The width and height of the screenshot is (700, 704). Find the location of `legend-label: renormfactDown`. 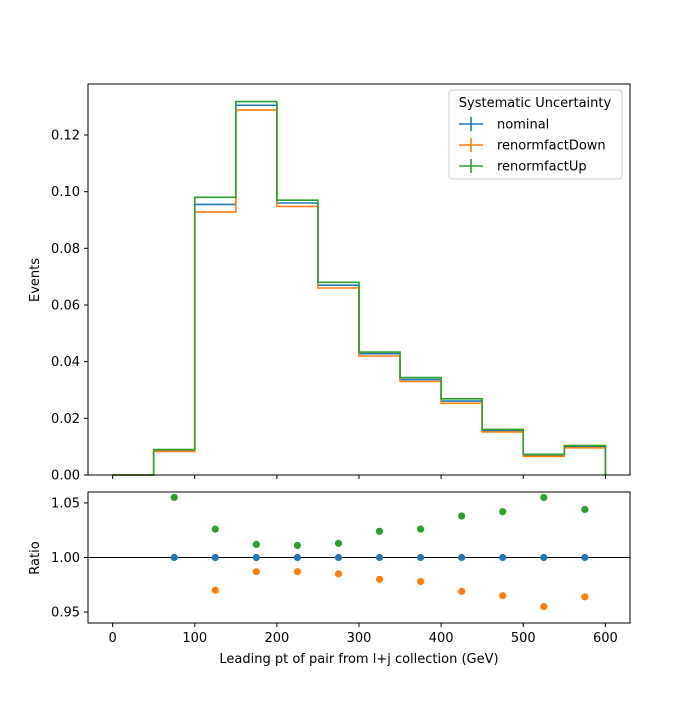

legend-label: renormfactDown is located at coordinates (551, 146).